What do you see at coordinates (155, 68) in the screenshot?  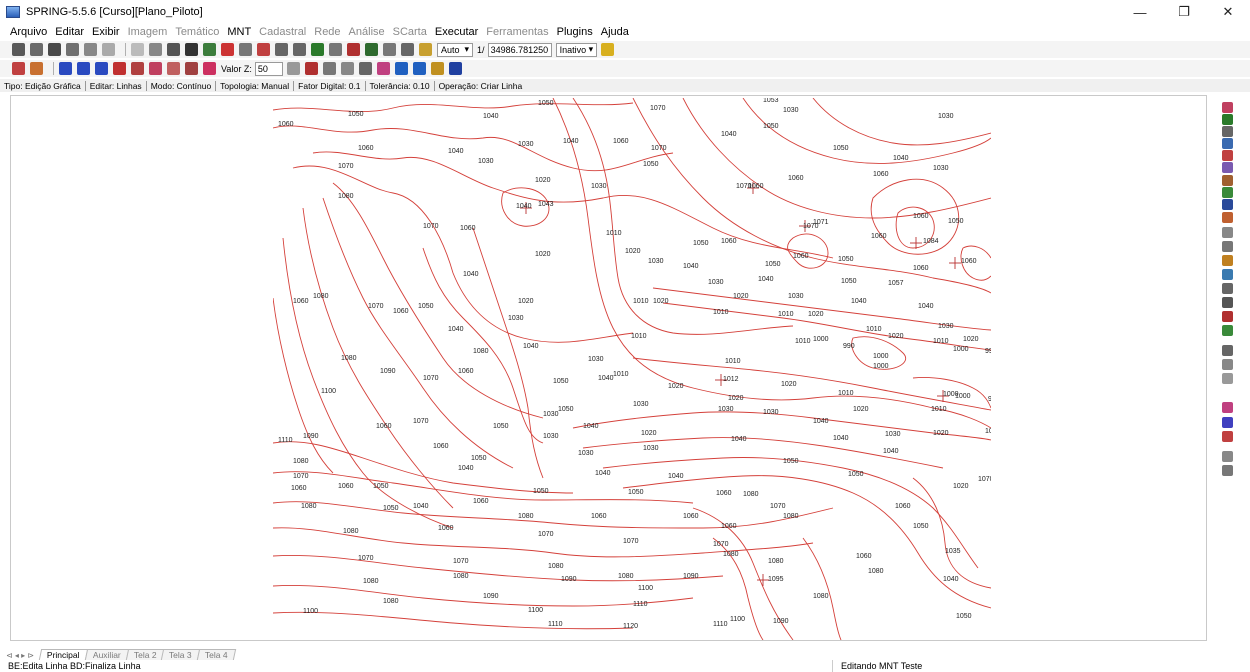 I see `line-icon` at bounding box center [155, 68].